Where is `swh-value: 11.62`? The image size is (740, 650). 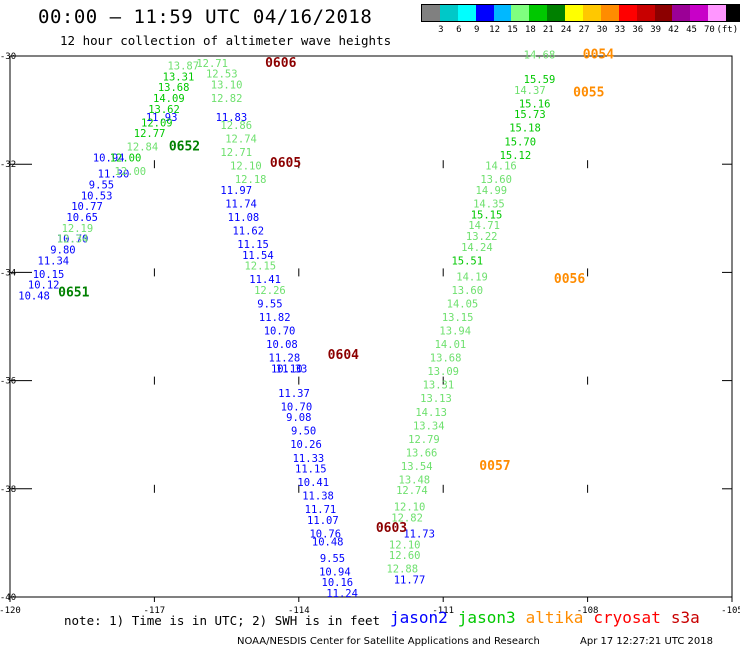
swh-value: 11.62 is located at coordinates (248, 232).